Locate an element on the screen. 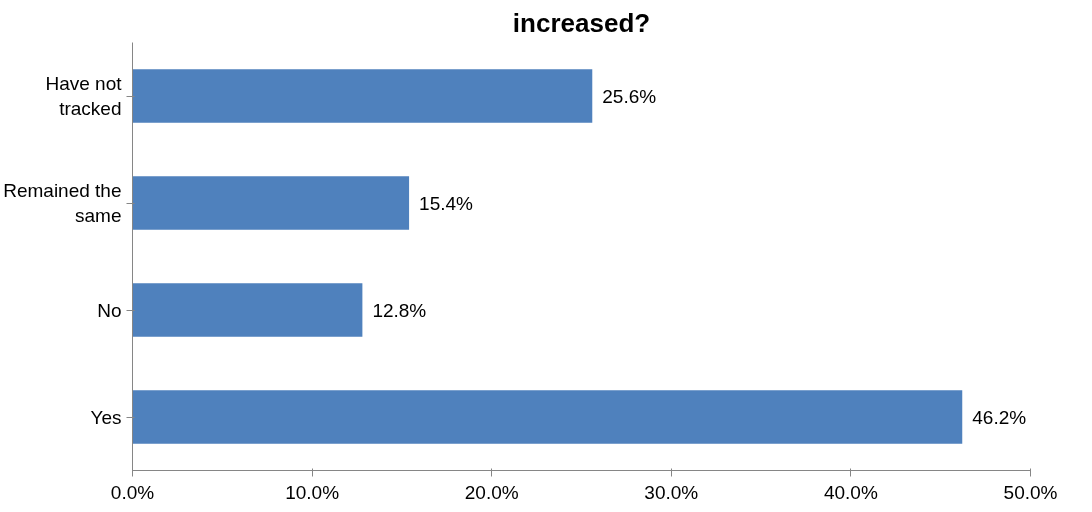 Image resolution: width=1092 pixels, height=512 pixels. data-label: 25.6% is located at coordinates (629, 96).